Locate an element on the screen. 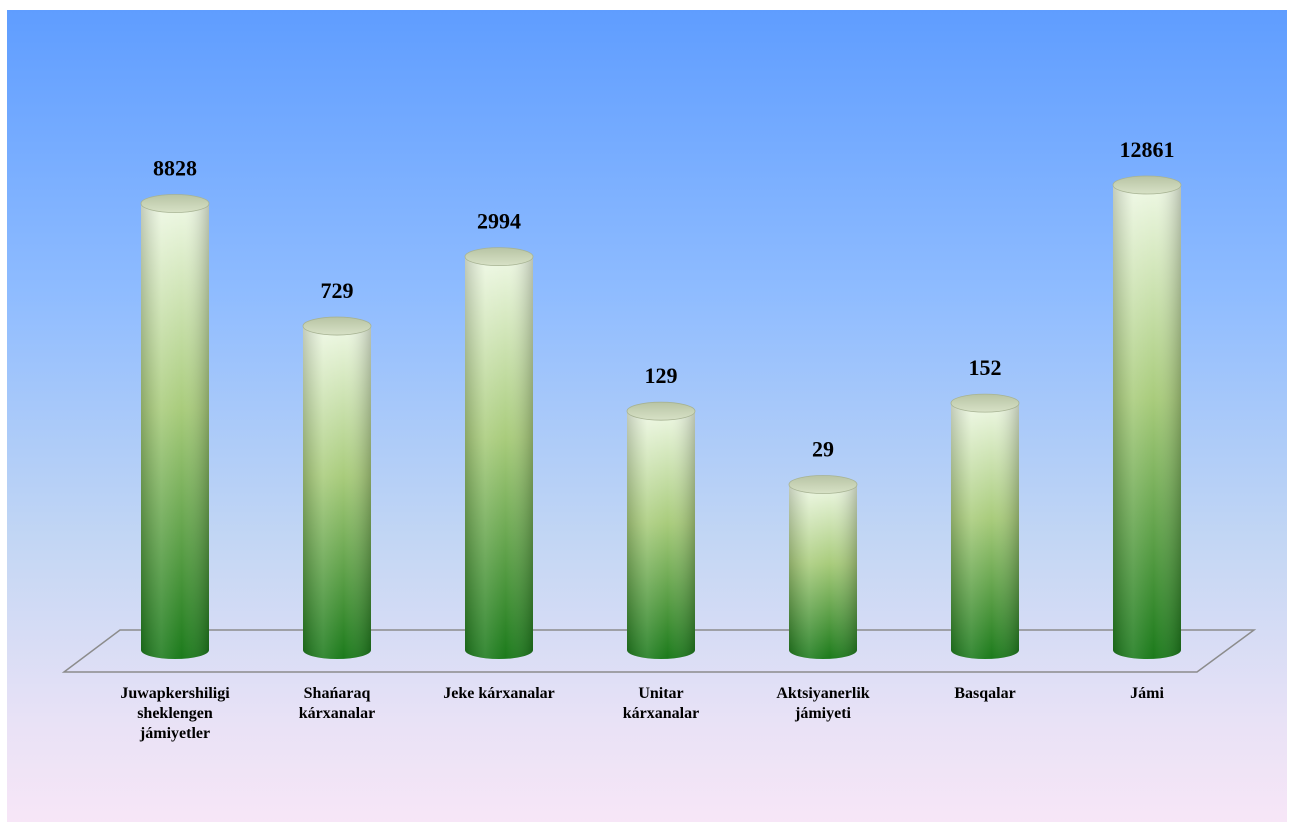 This screenshot has height=836, width=1293. category-label-line: Shańaraq is located at coordinates (337, 693).